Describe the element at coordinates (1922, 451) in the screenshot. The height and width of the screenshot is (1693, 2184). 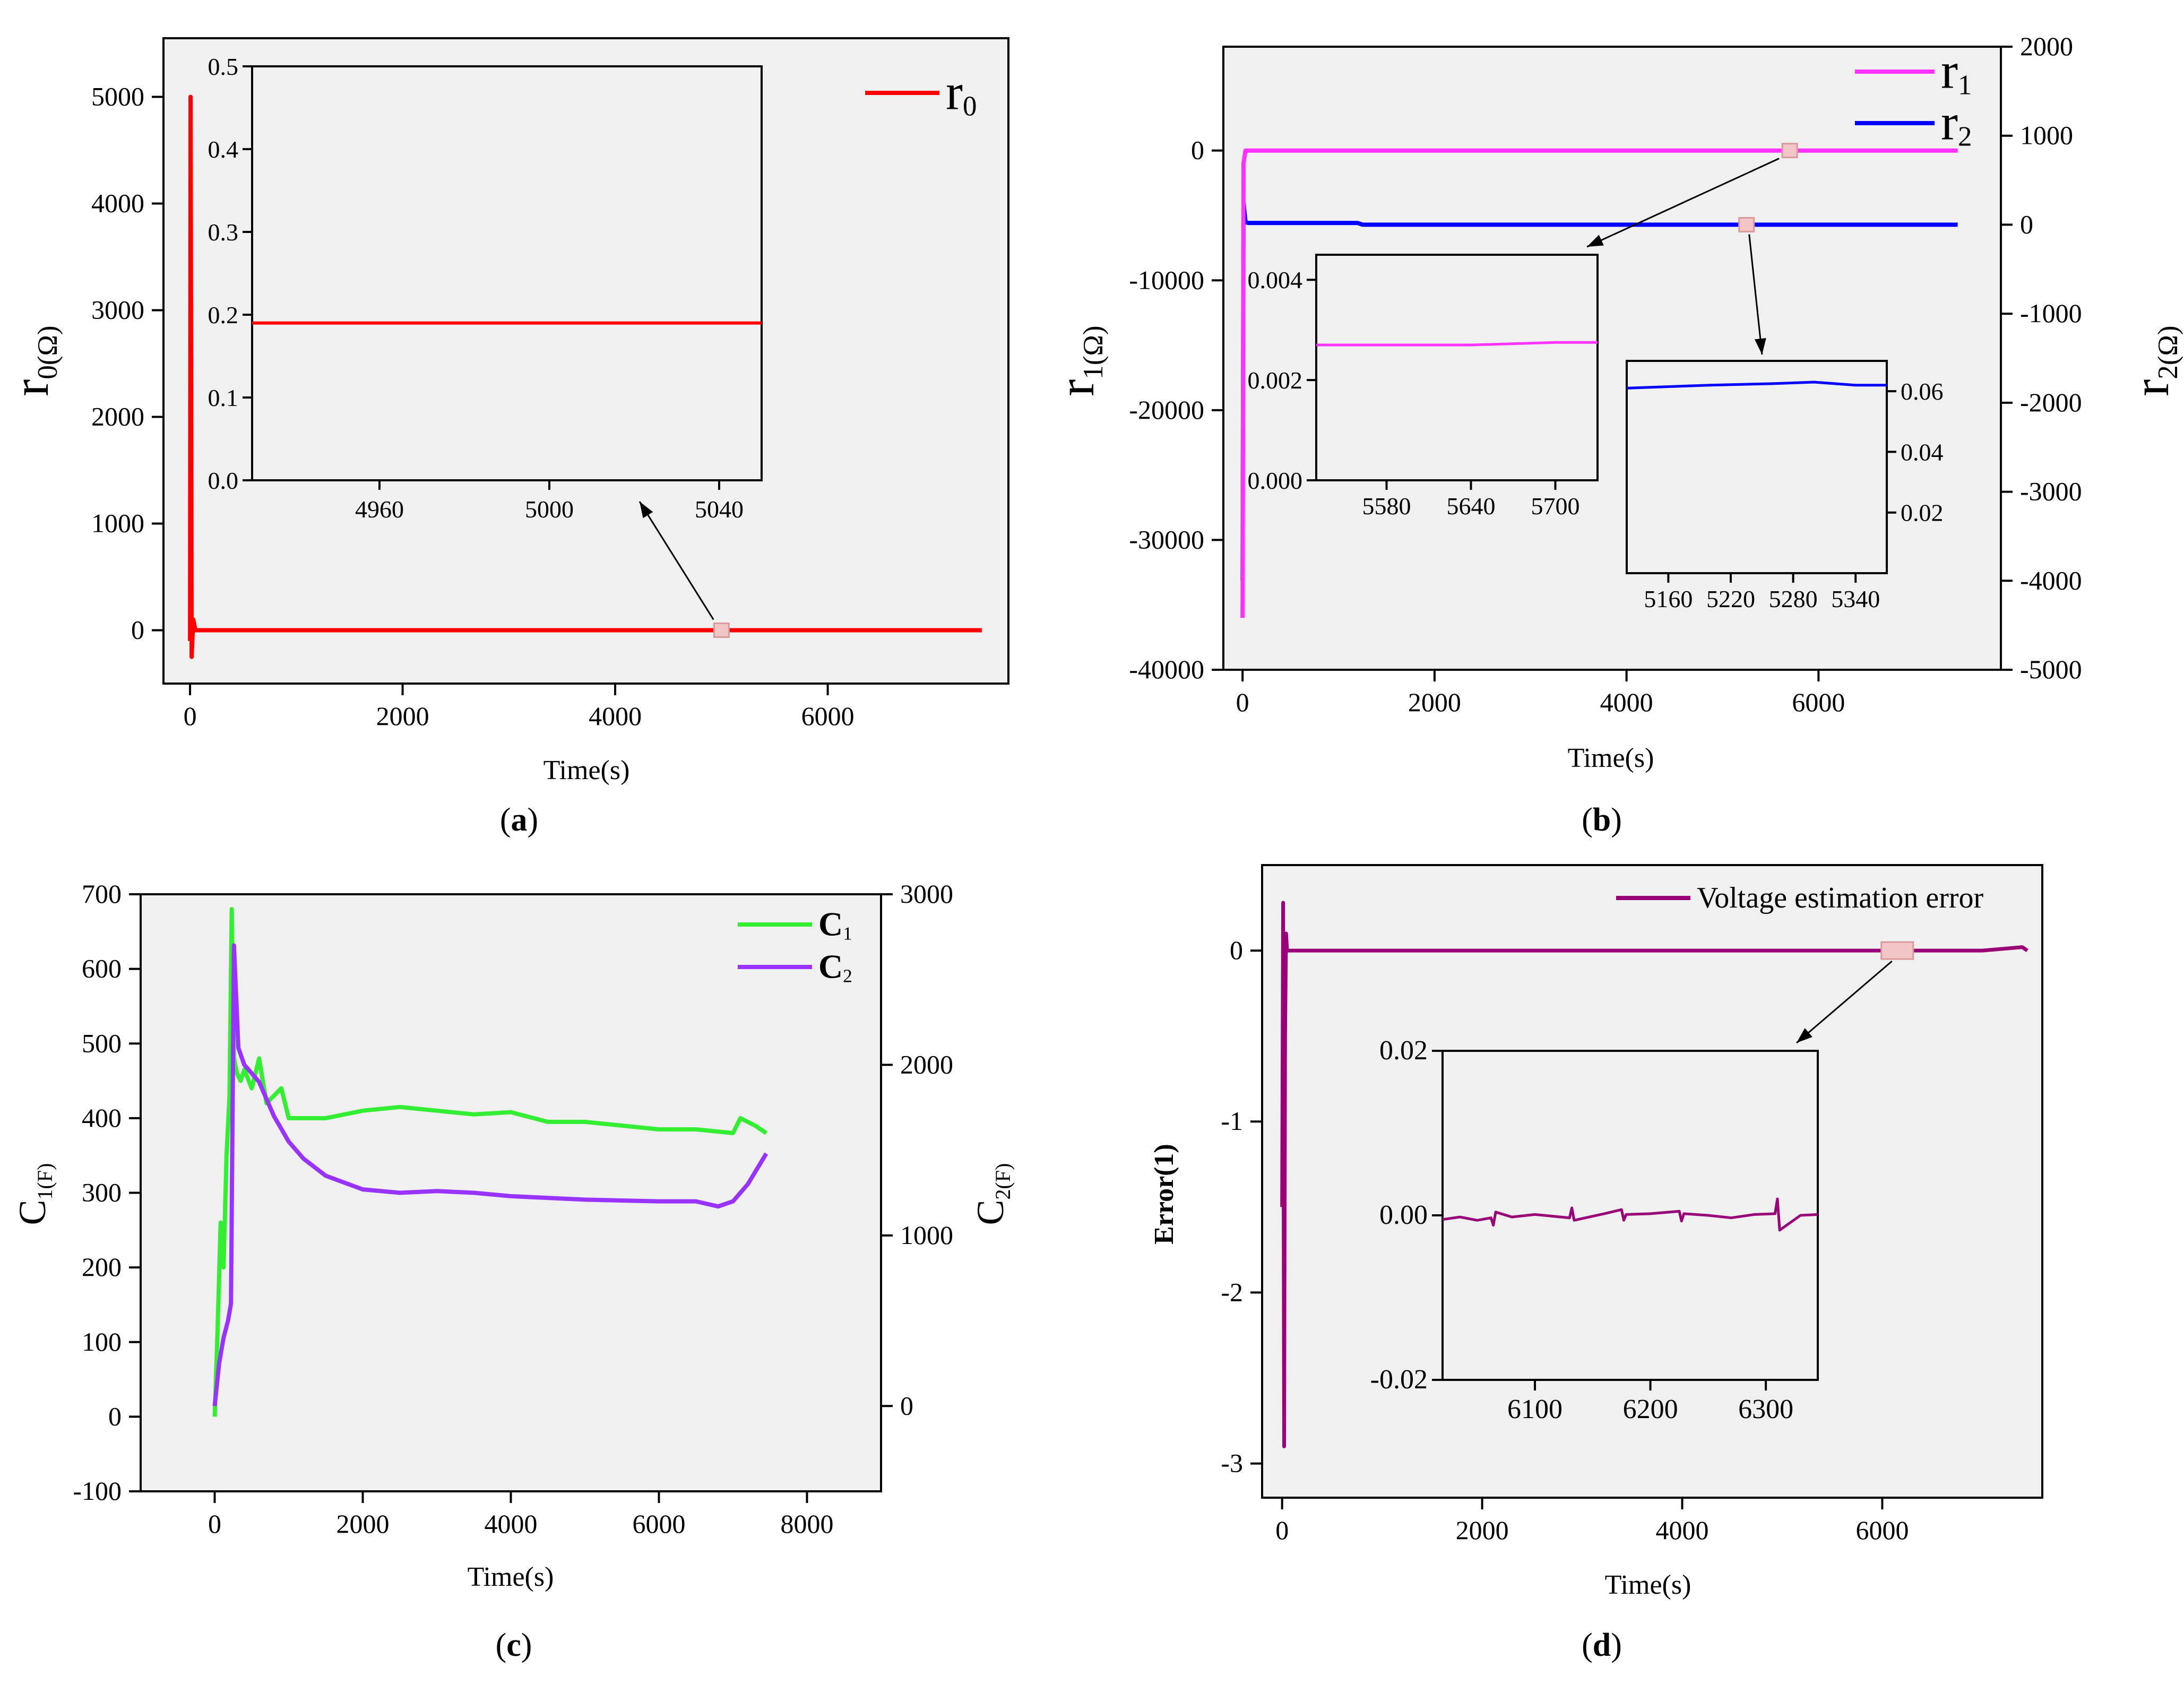
I see `y2-tick-label: 0.04` at that location.